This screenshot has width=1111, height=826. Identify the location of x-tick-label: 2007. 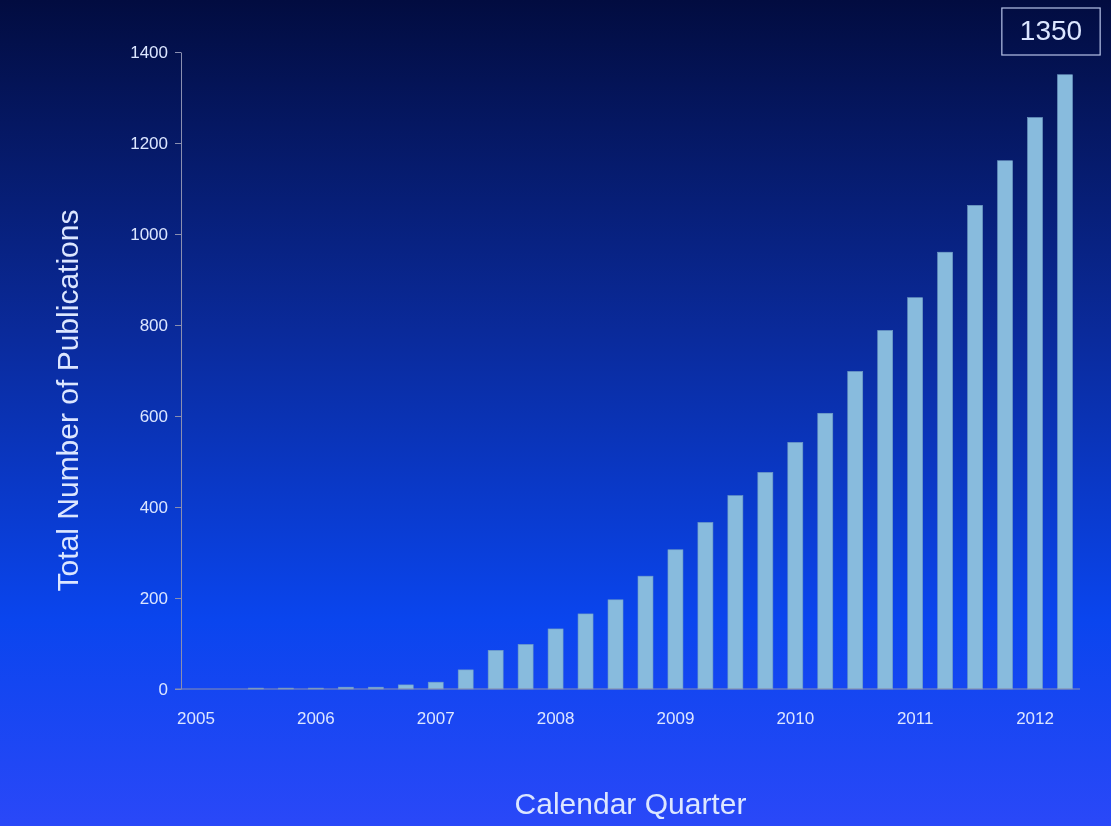
(435, 719).